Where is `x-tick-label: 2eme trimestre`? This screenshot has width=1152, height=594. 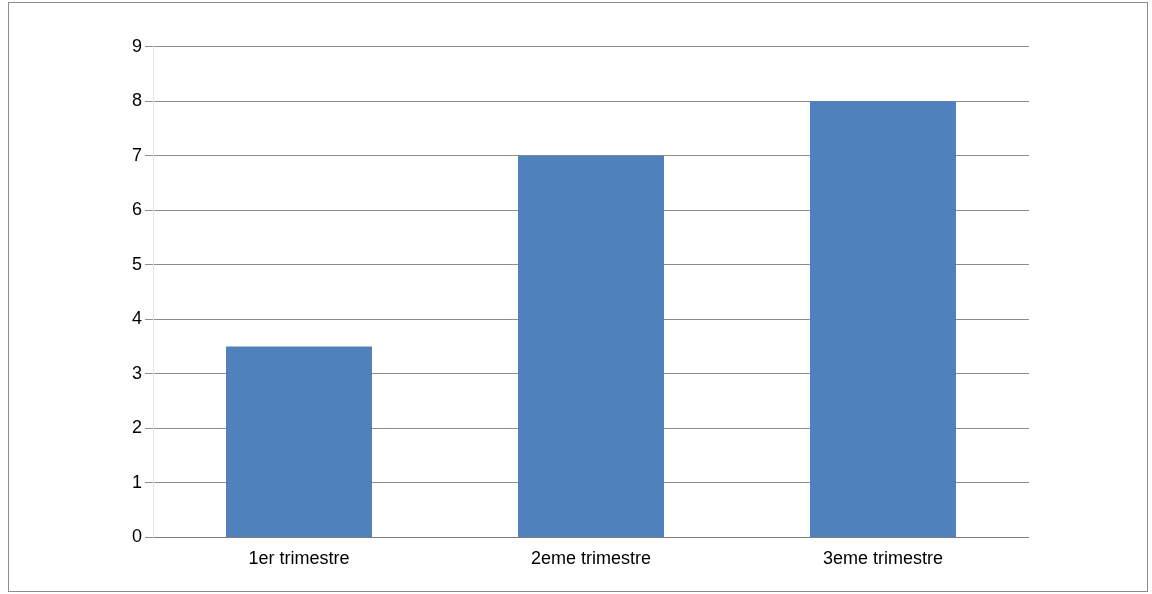 x-tick-label: 2eme trimestre is located at coordinates (591, 558).